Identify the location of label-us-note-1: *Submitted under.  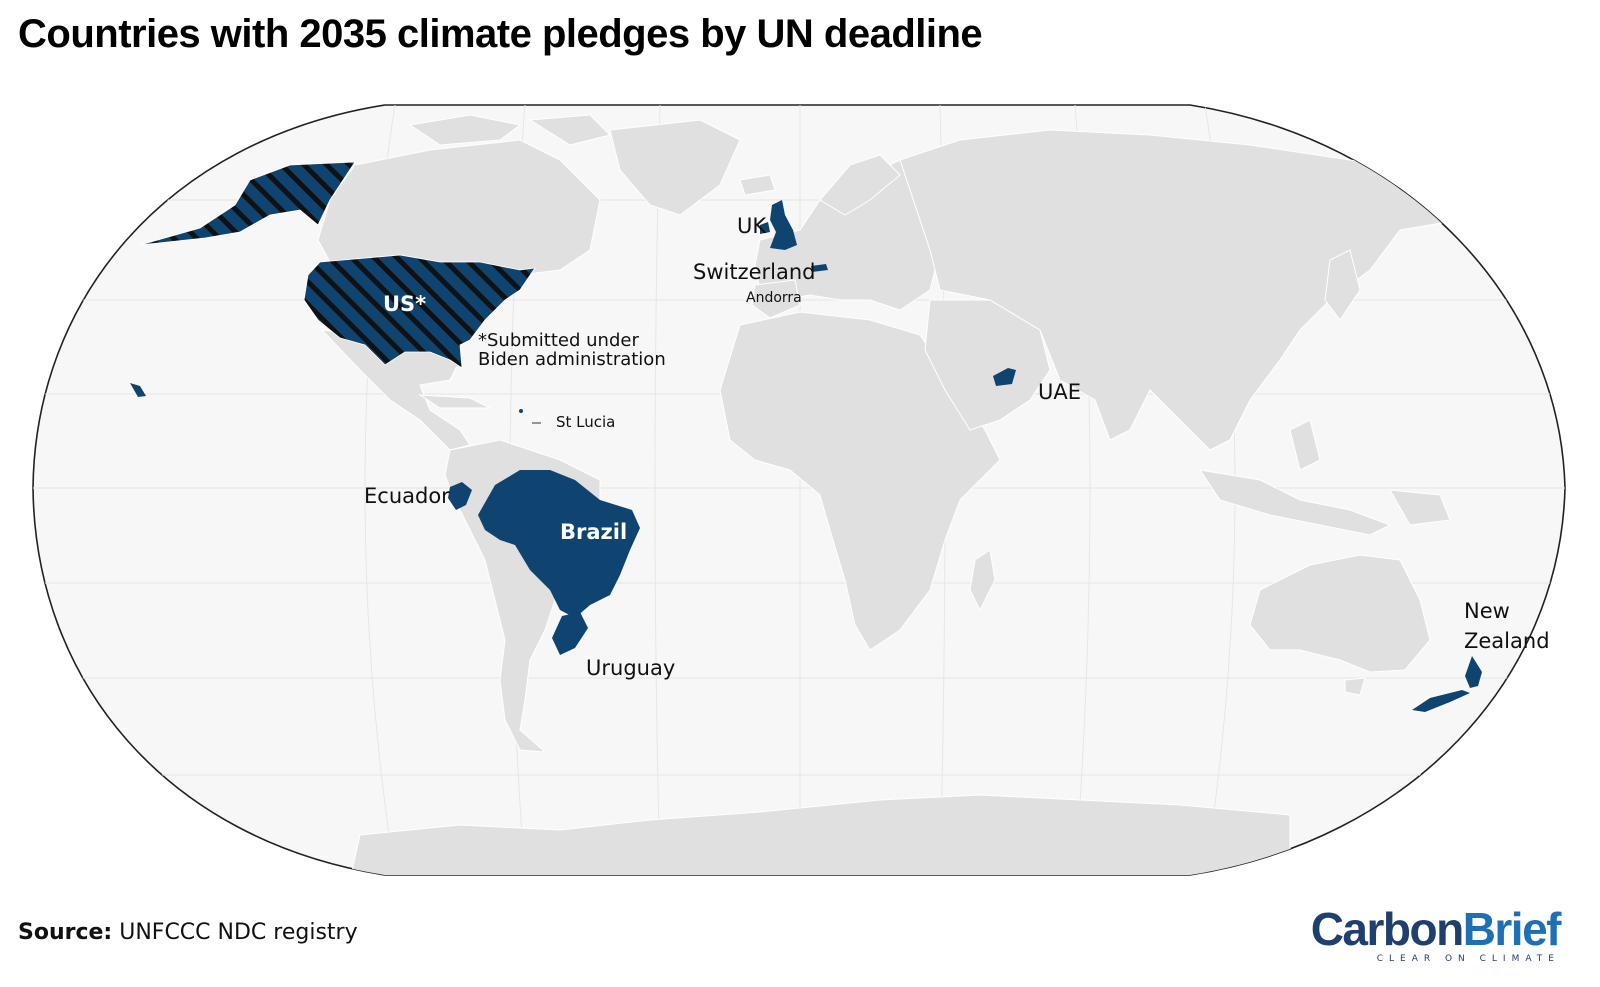
(558, 340).